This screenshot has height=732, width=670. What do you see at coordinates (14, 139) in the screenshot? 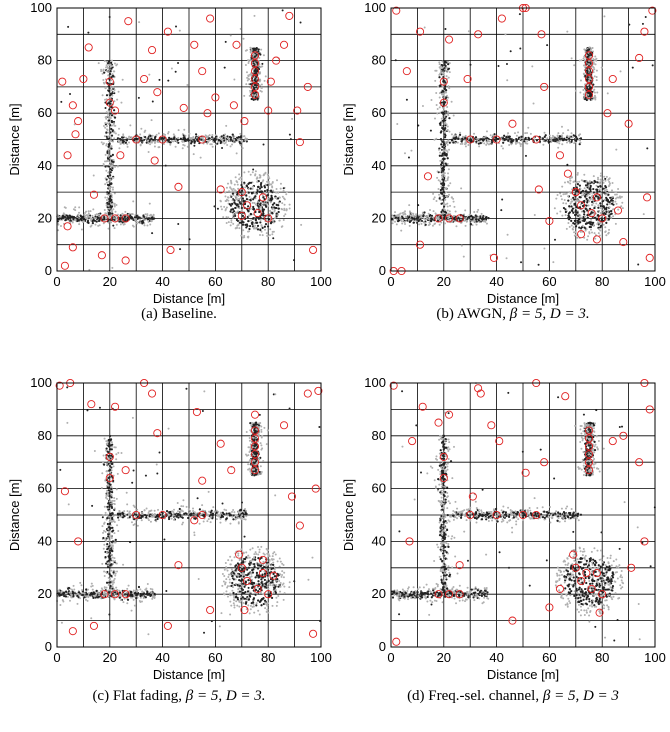
I see `y-axis-label: Distance [m]` at bounding box center [14, 139].